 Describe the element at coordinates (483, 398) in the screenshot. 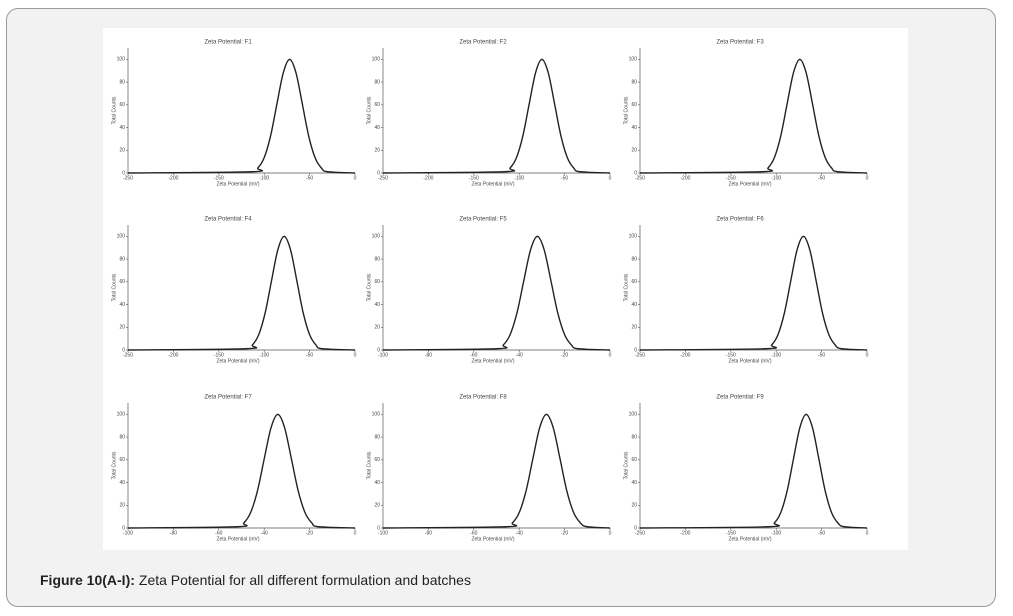

I see `chart-title: Zeta Potential: F8` at that location.